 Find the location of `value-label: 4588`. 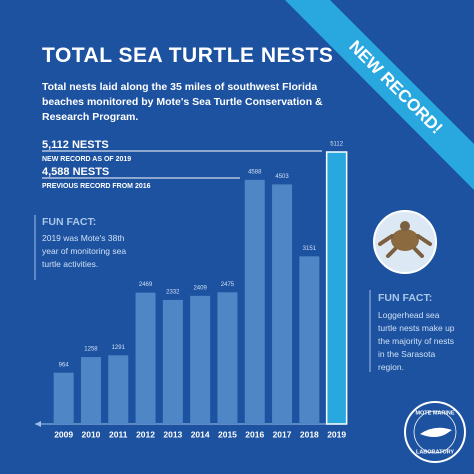

value-label: 4588 is located at coordinates (255, 172).